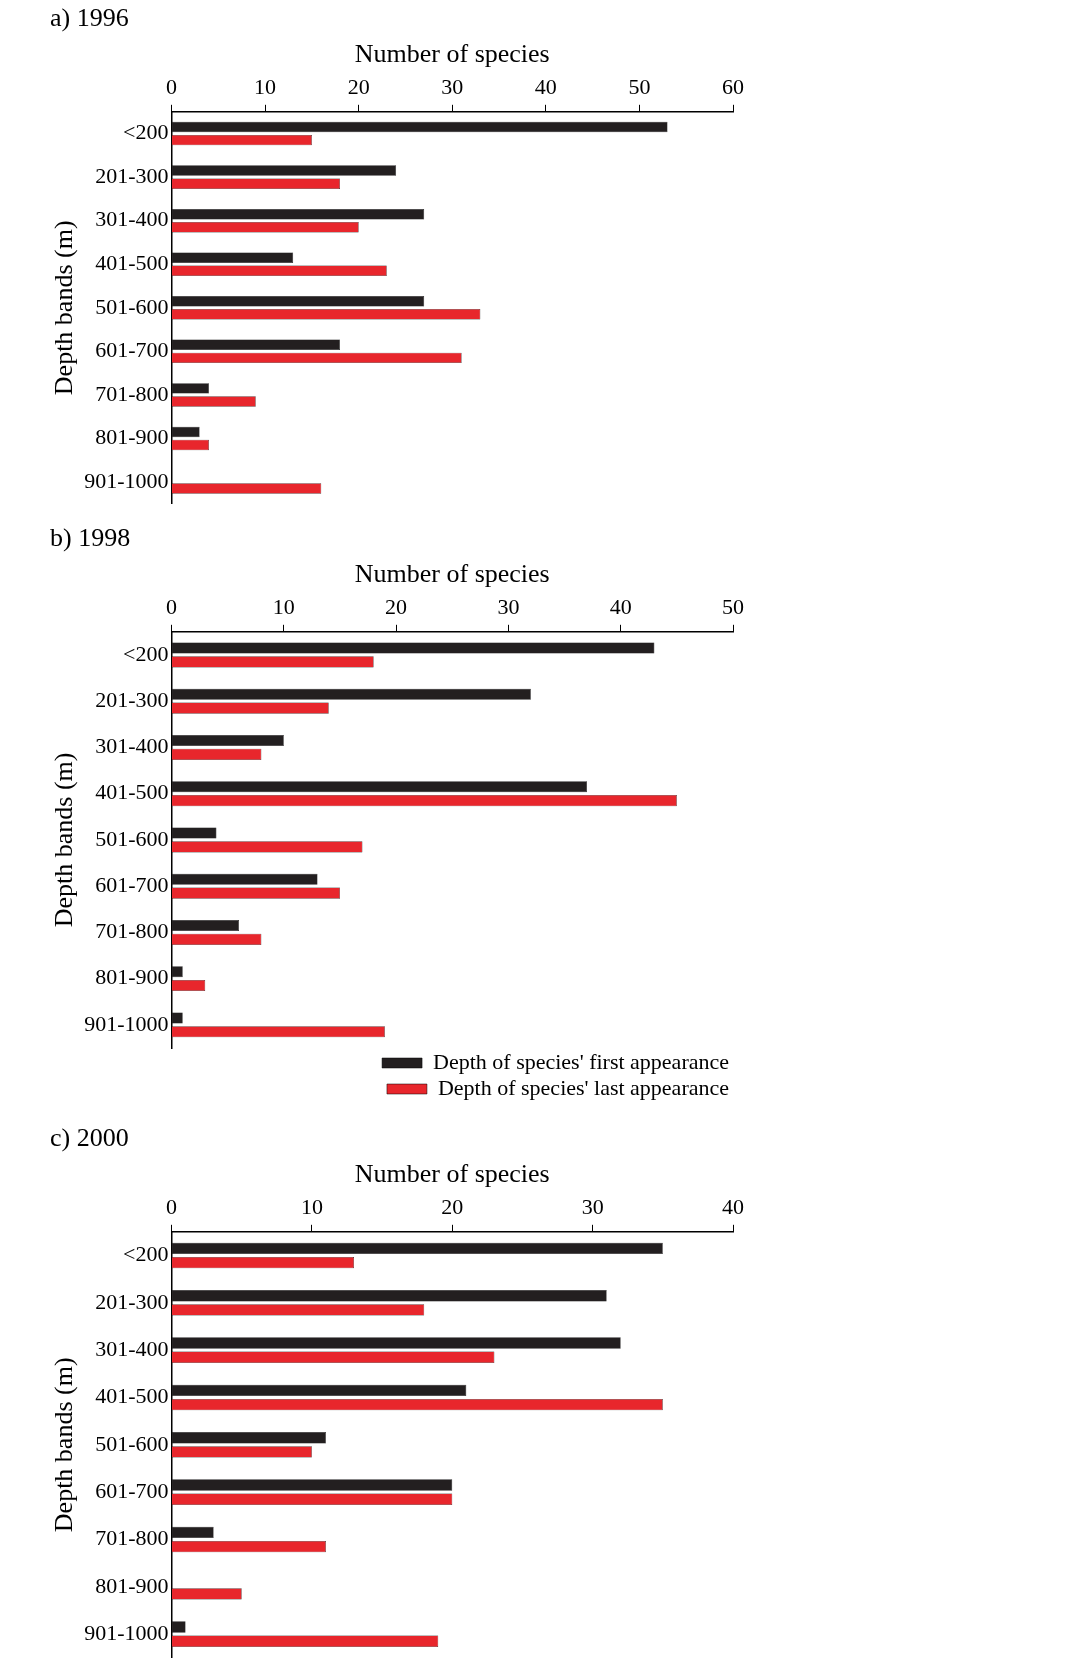 The height and width of the screenshot is (1674, 1073). What do you see at coordinates (89, 18) in the screenshot?
I see `chart-title: a) 1996` at bounding box center [89, 18].